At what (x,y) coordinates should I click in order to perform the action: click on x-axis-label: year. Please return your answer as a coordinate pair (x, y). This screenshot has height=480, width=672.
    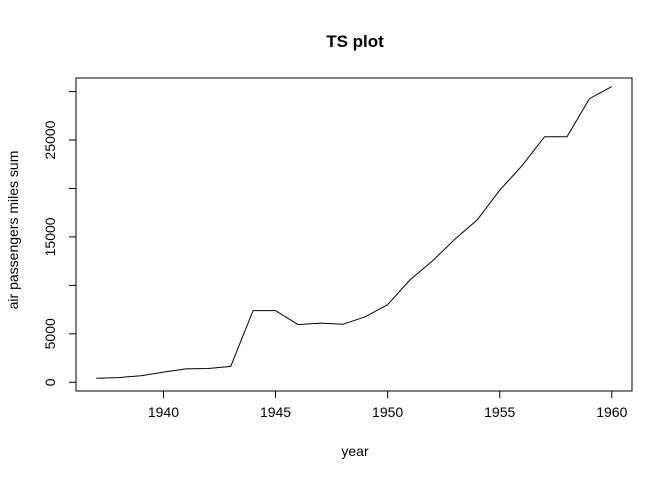
    Looking at the image, I should click on (355, 451).